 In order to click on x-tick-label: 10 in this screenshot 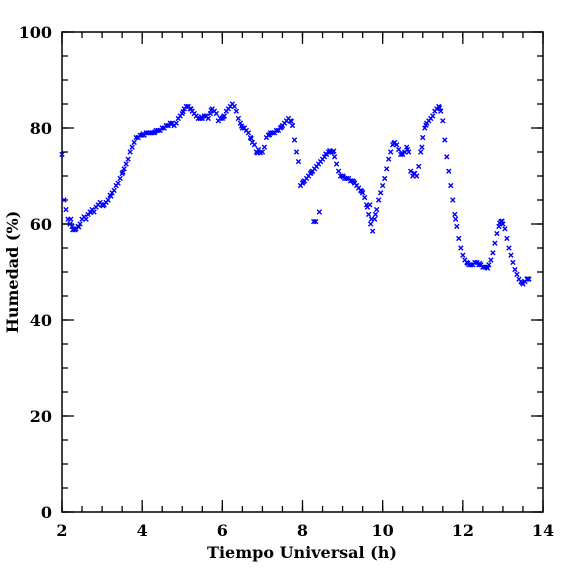, I will do `click(383, 530)`.